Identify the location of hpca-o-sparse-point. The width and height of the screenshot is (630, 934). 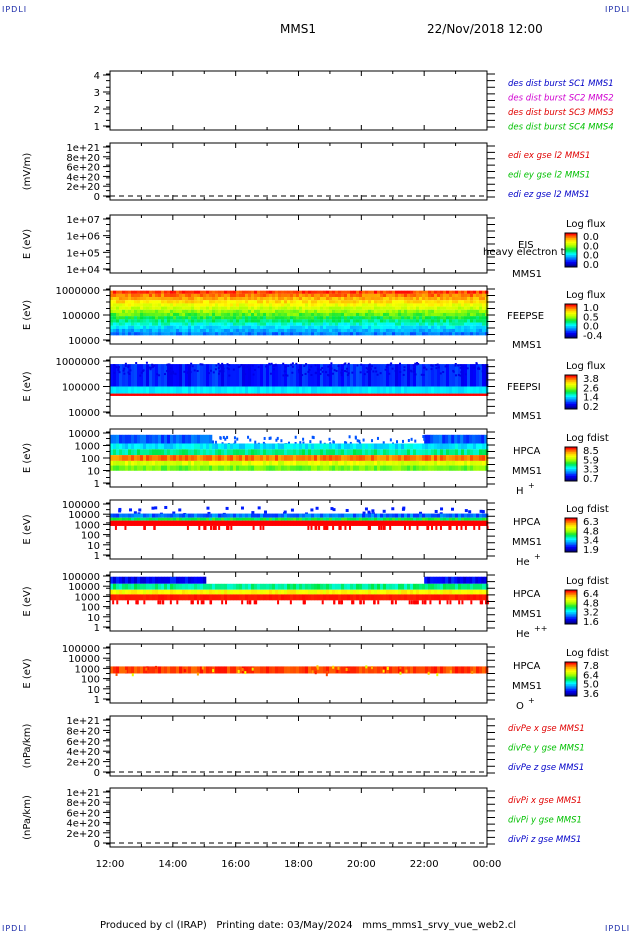
(326, 675).